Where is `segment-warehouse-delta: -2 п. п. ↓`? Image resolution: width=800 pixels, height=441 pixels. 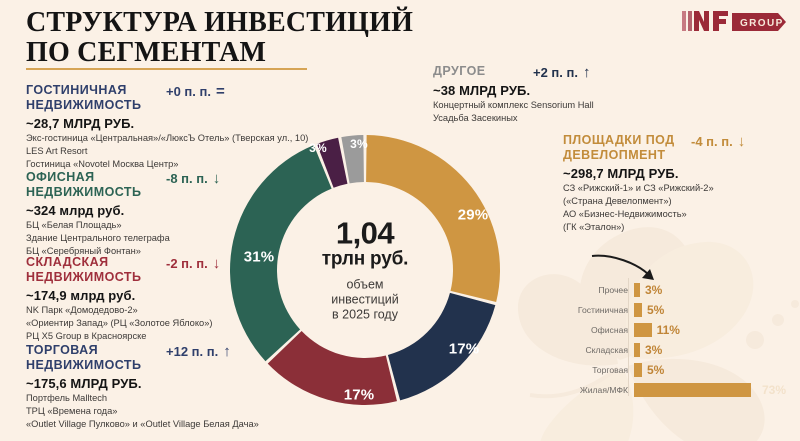 segment-warehouse-delta: -2 п. п. ↓ is located at coordinates (193, 263).